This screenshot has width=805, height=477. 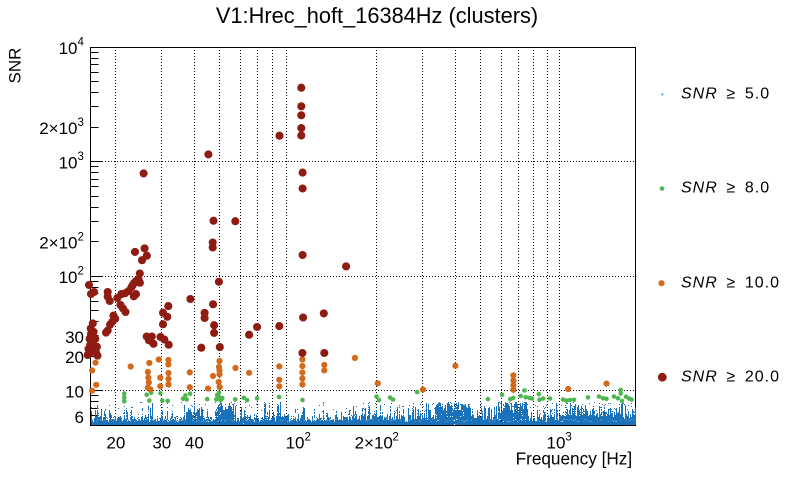 What do you see at coordinates (81, 43) in the screenshot?
I see `svg-text: 4` at bounding box center [81, 43].